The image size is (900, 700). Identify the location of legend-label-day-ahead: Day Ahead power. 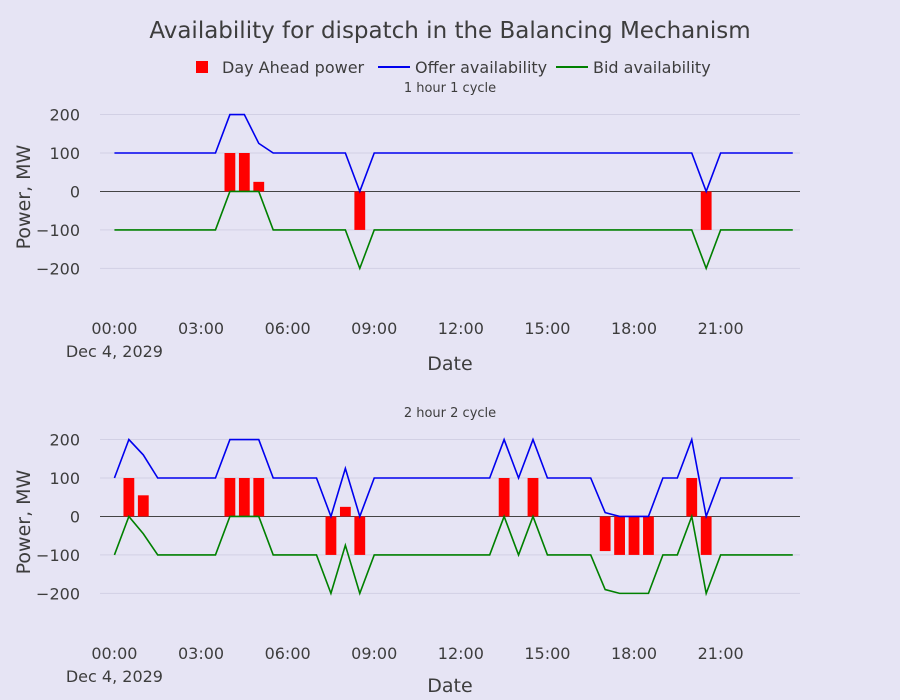
(293, 67).